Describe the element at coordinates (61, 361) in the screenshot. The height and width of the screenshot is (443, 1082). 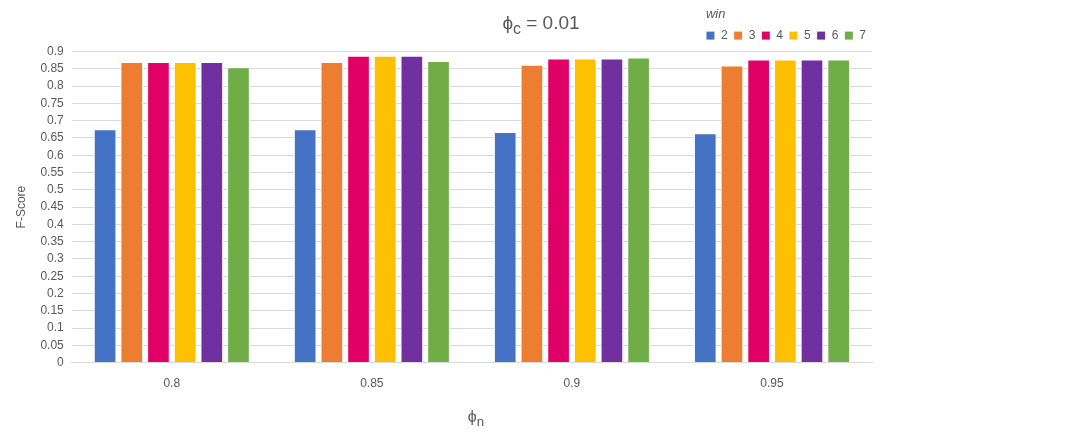
I see `y-tick-label: 0` at that location.